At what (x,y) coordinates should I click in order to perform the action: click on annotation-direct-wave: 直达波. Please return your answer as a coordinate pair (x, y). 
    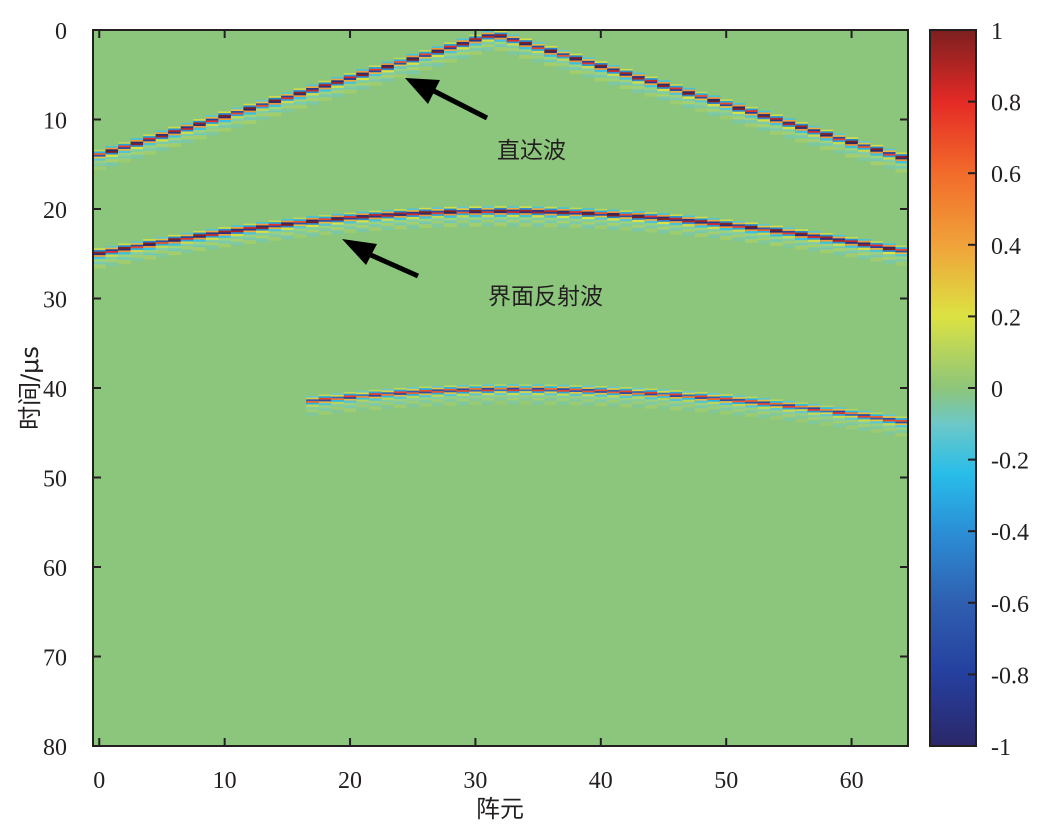
    Looking at the image, I should click on (485, 121).